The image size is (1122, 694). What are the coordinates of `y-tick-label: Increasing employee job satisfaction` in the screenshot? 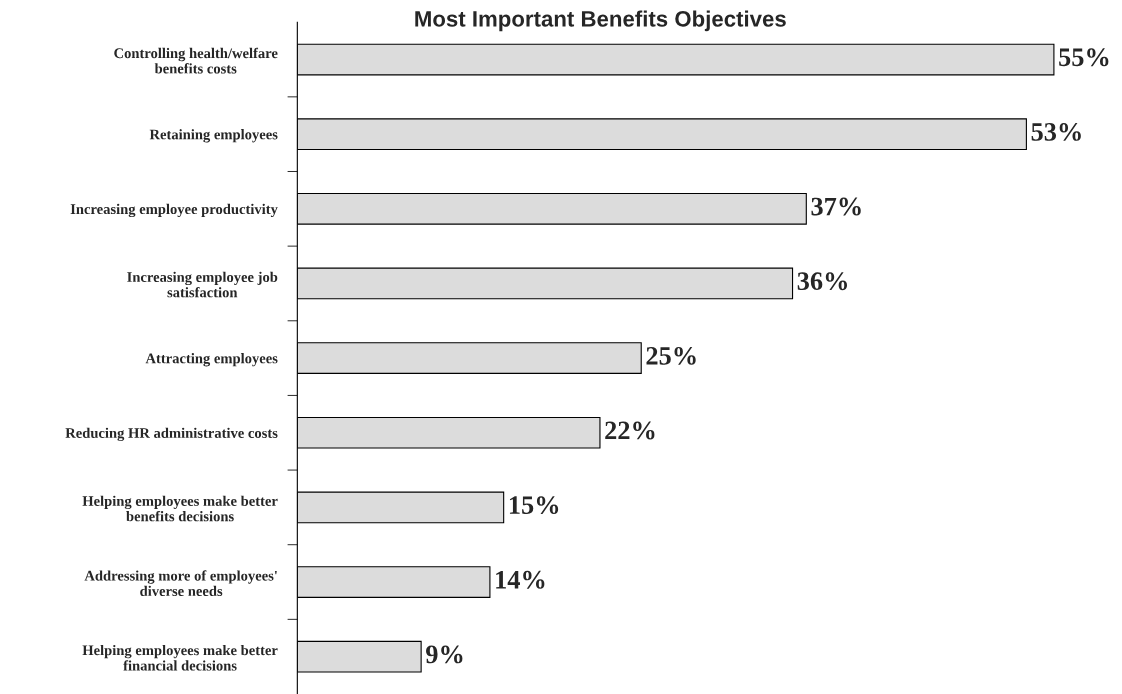 It's located at (202, 284).